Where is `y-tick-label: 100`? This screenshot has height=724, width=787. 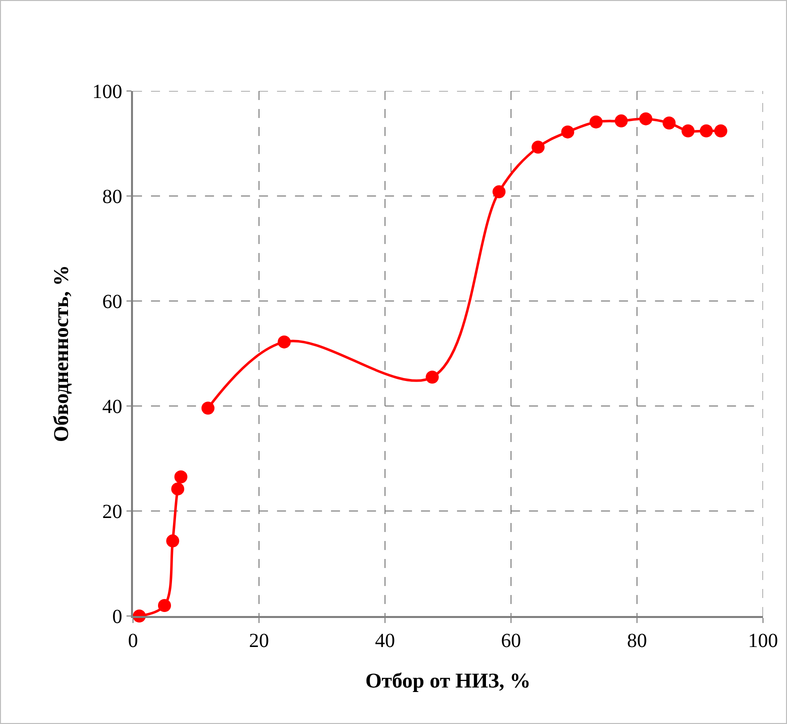
y-tick-label: 100 is located at coordinates (107, 92).